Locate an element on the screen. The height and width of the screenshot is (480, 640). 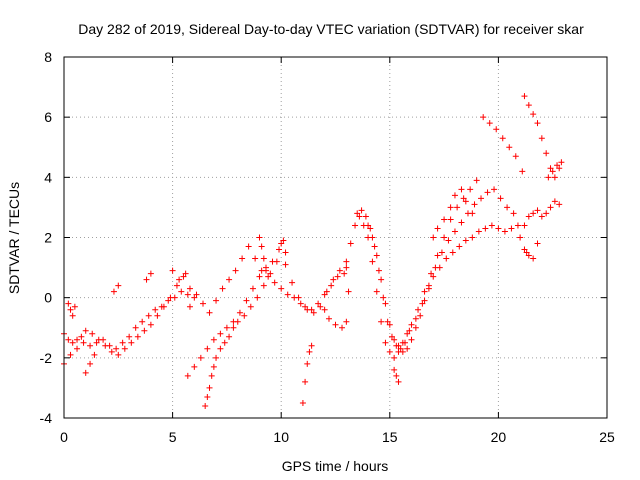
y-tick-label: 4 is located at coordinates (48, 177).